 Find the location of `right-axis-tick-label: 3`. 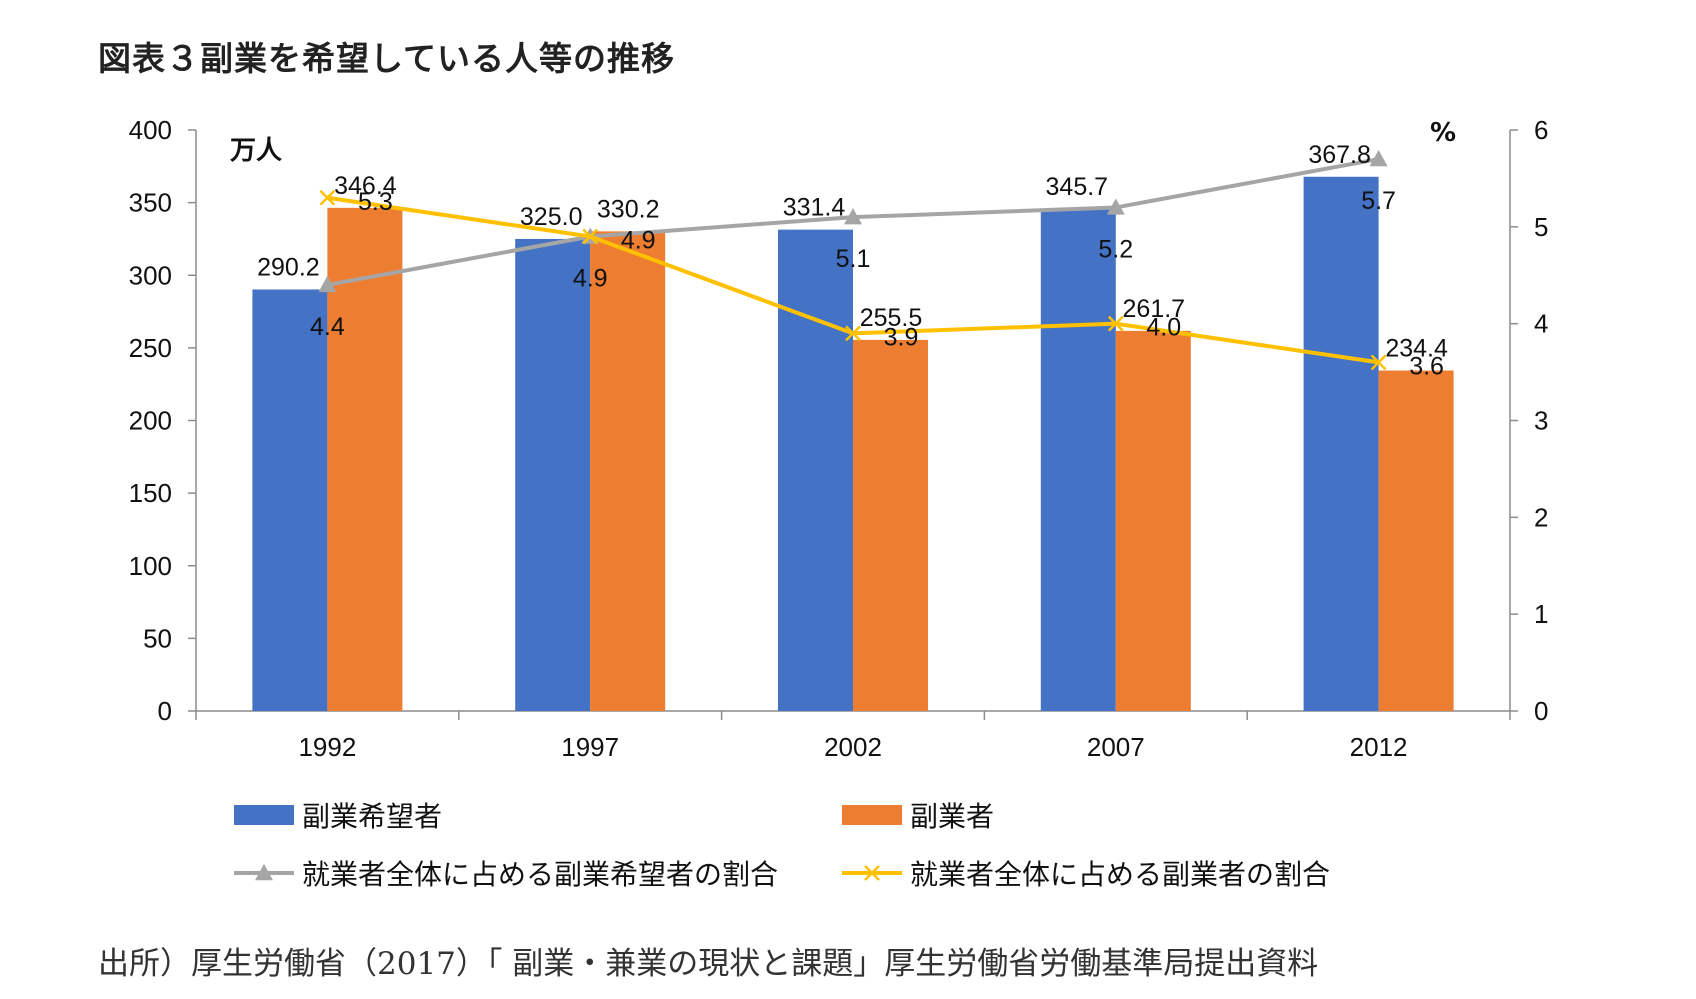

right-axis-tick-label: 3 is located at coordinates (1541, 421).